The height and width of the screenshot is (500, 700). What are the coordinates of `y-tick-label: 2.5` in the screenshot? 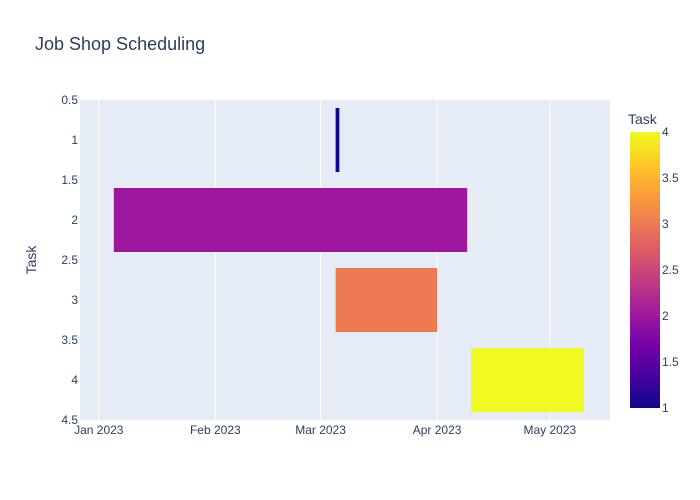 It's located at (69, 260).